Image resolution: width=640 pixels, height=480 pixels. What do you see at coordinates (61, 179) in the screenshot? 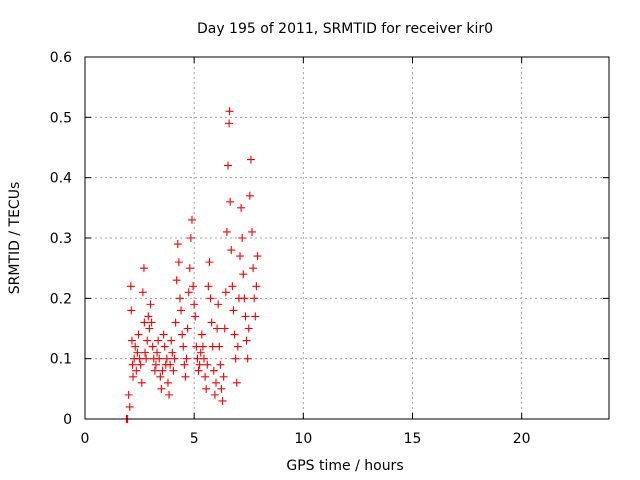
I see `y-tick-label: 0.4` at bounding box center [61, 179].